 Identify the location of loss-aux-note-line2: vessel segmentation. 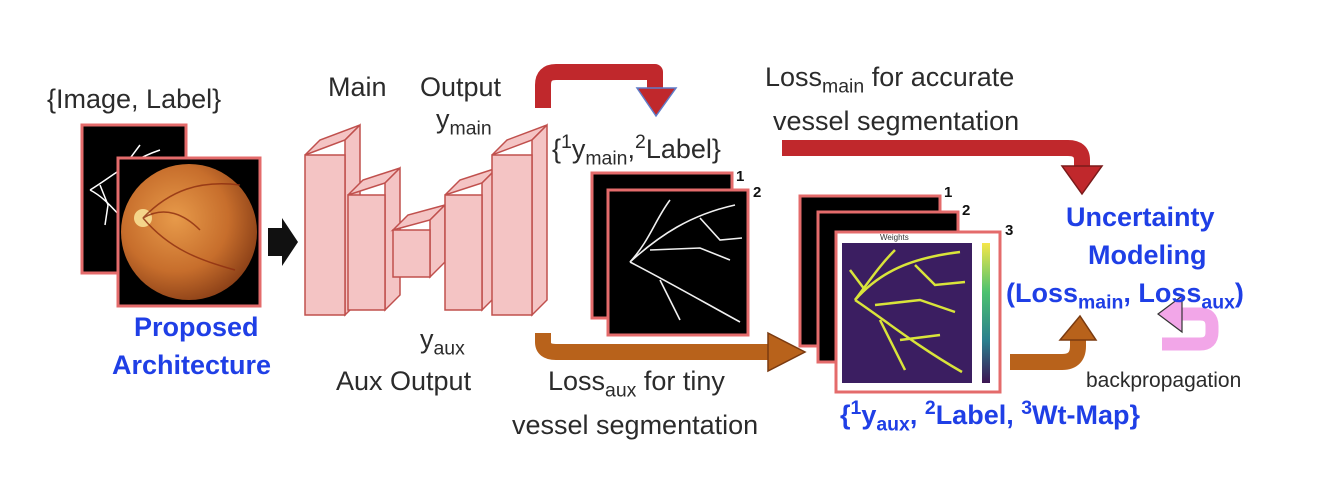
(635, 425).